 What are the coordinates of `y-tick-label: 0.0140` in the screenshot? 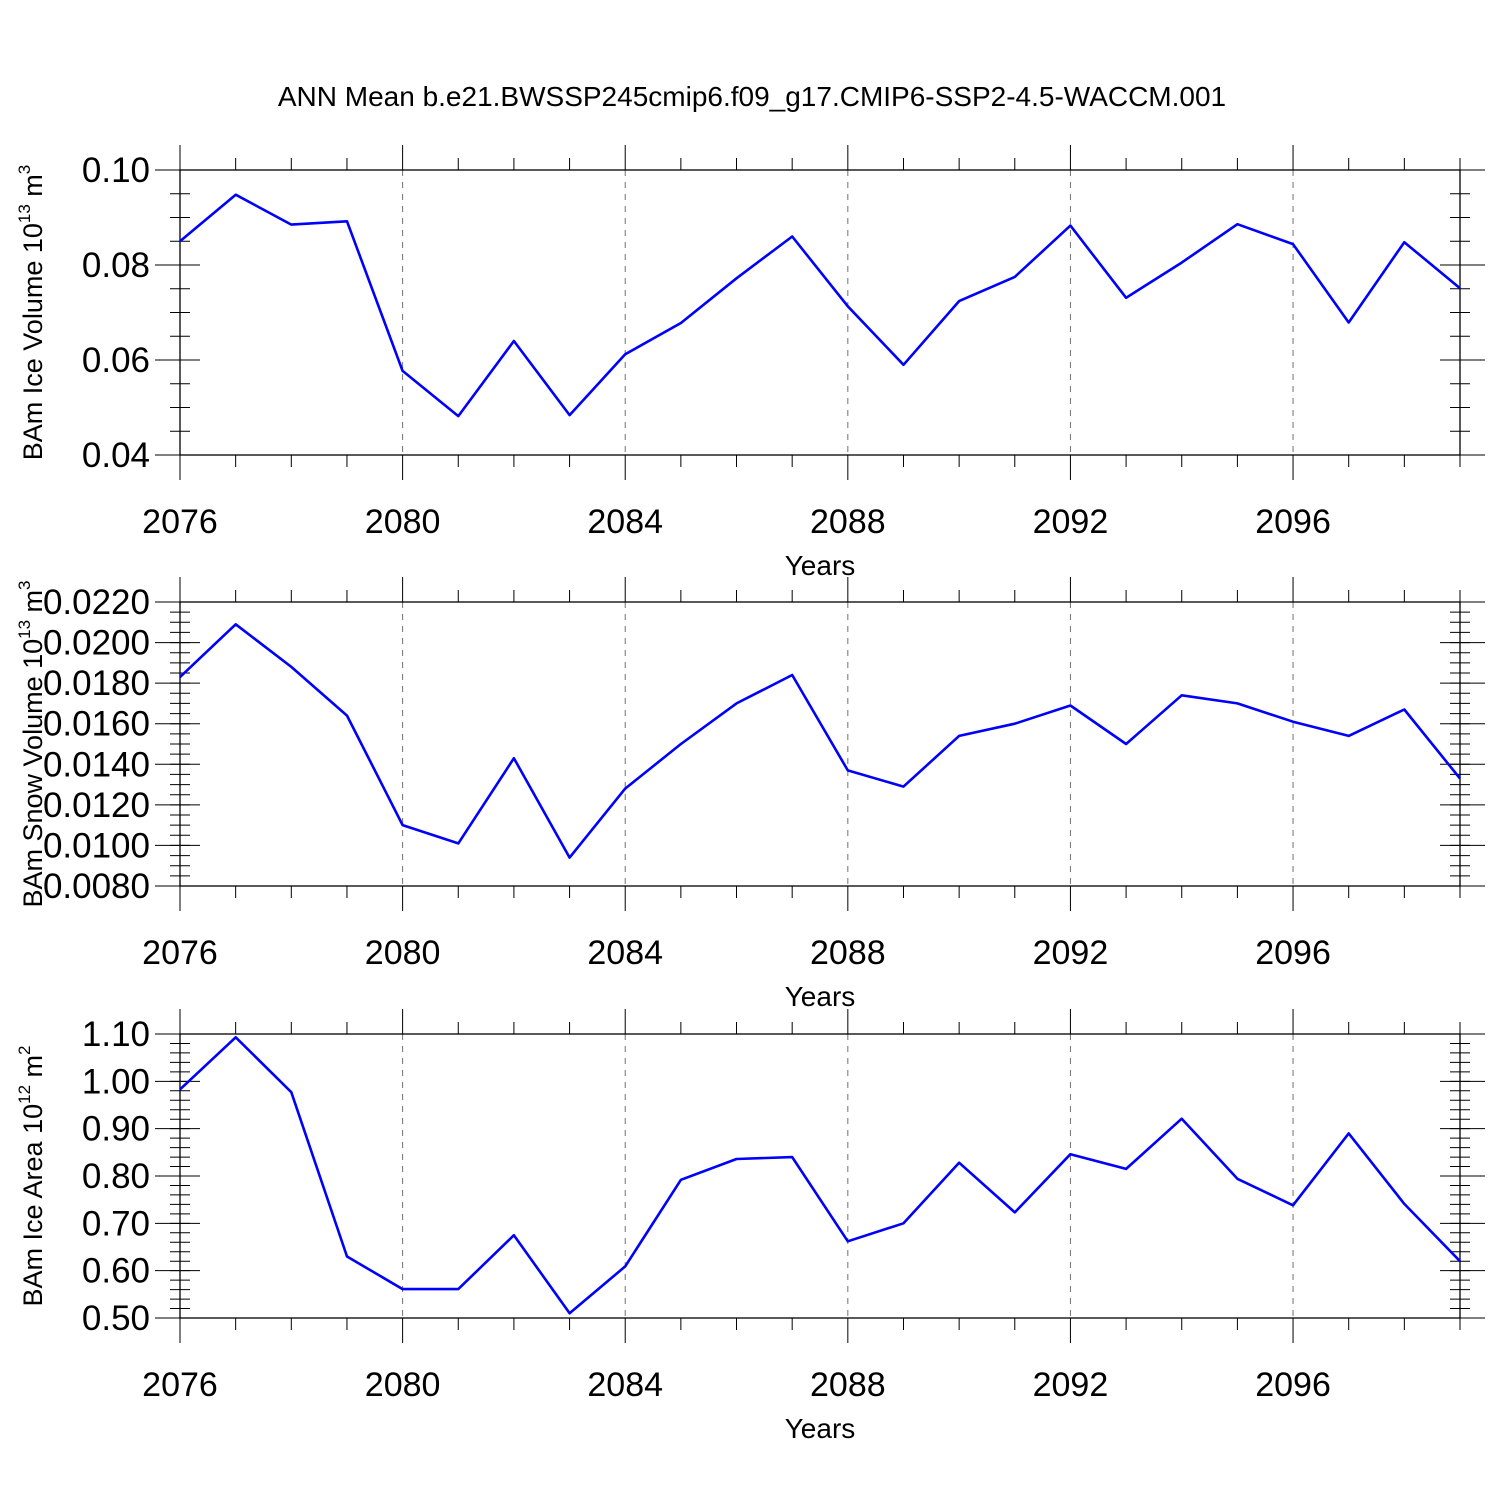 It's located at (96, 764).